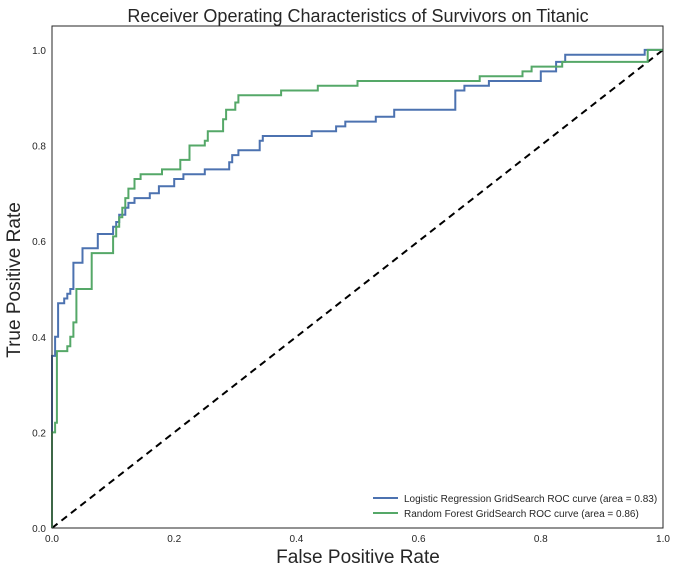 The image size is (679, 574). Describe the element at coordinates (39, 51) in the screenshot. I see `y-tick-label: 1.0` at that location.